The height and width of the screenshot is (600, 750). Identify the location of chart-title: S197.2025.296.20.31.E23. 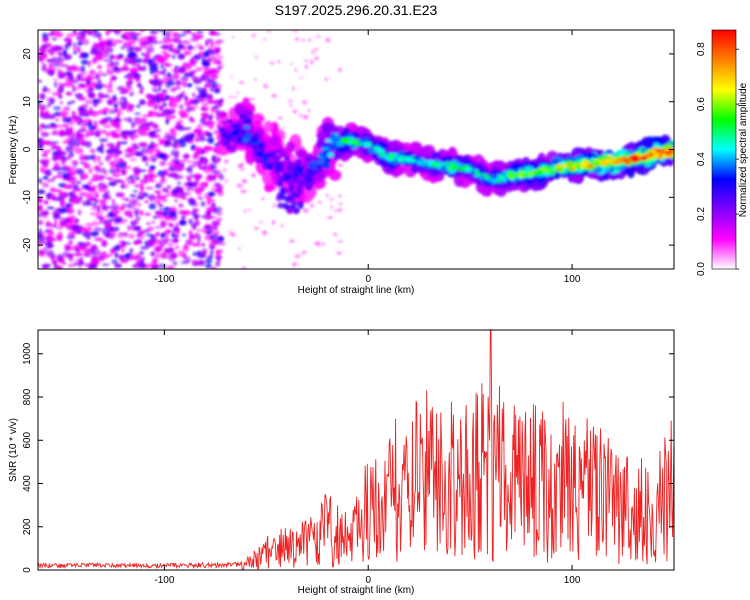
(356, 10).